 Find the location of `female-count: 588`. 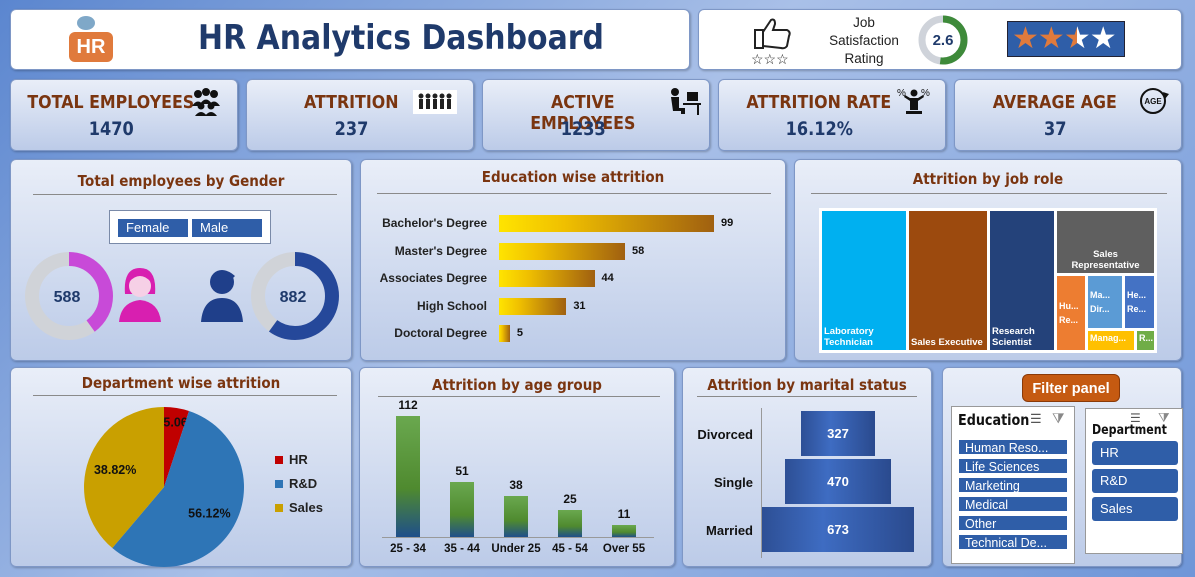

female-count: 588 is located at coordinates (67, 297).